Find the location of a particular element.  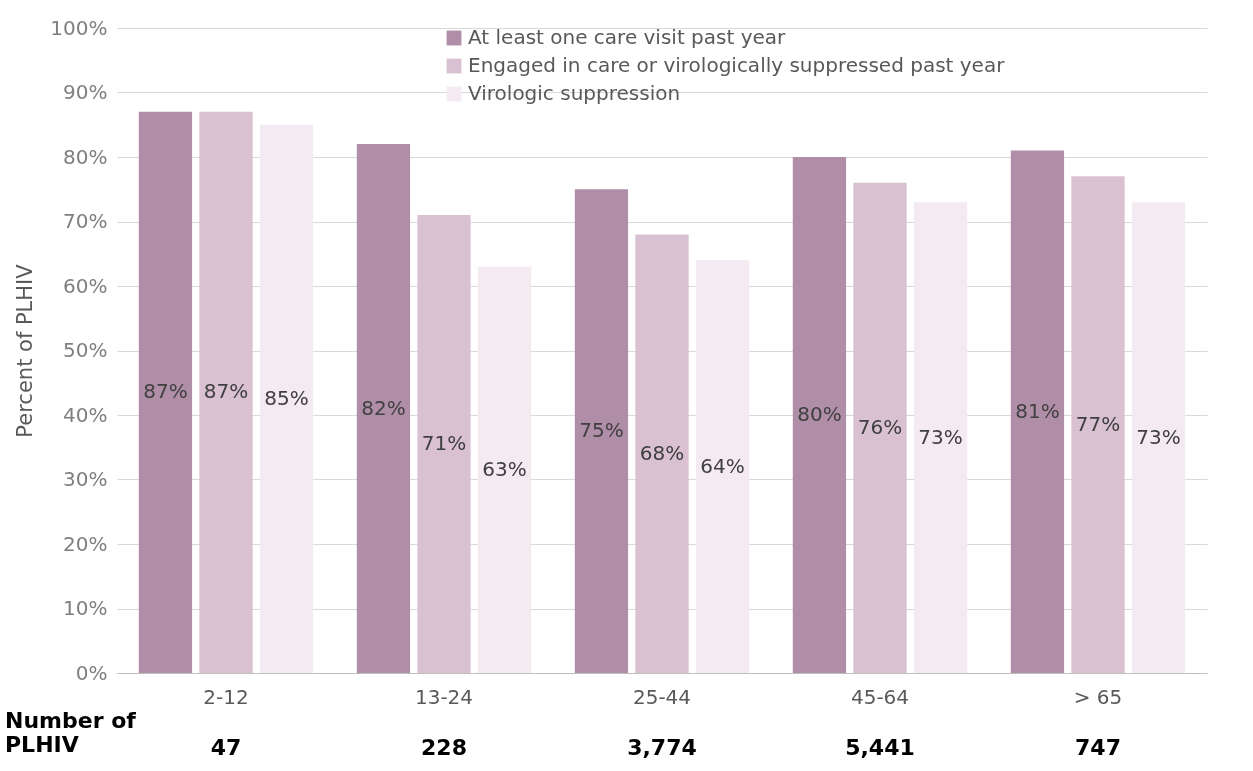

data-label: 77% is located at coordinates (1098, 423).